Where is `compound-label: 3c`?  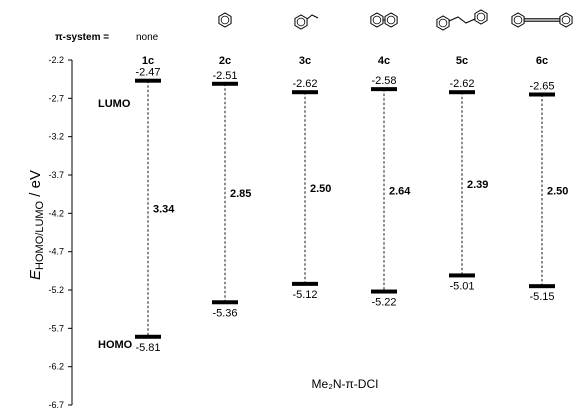 compound-label: 3c is located at coordinates (305, 61).